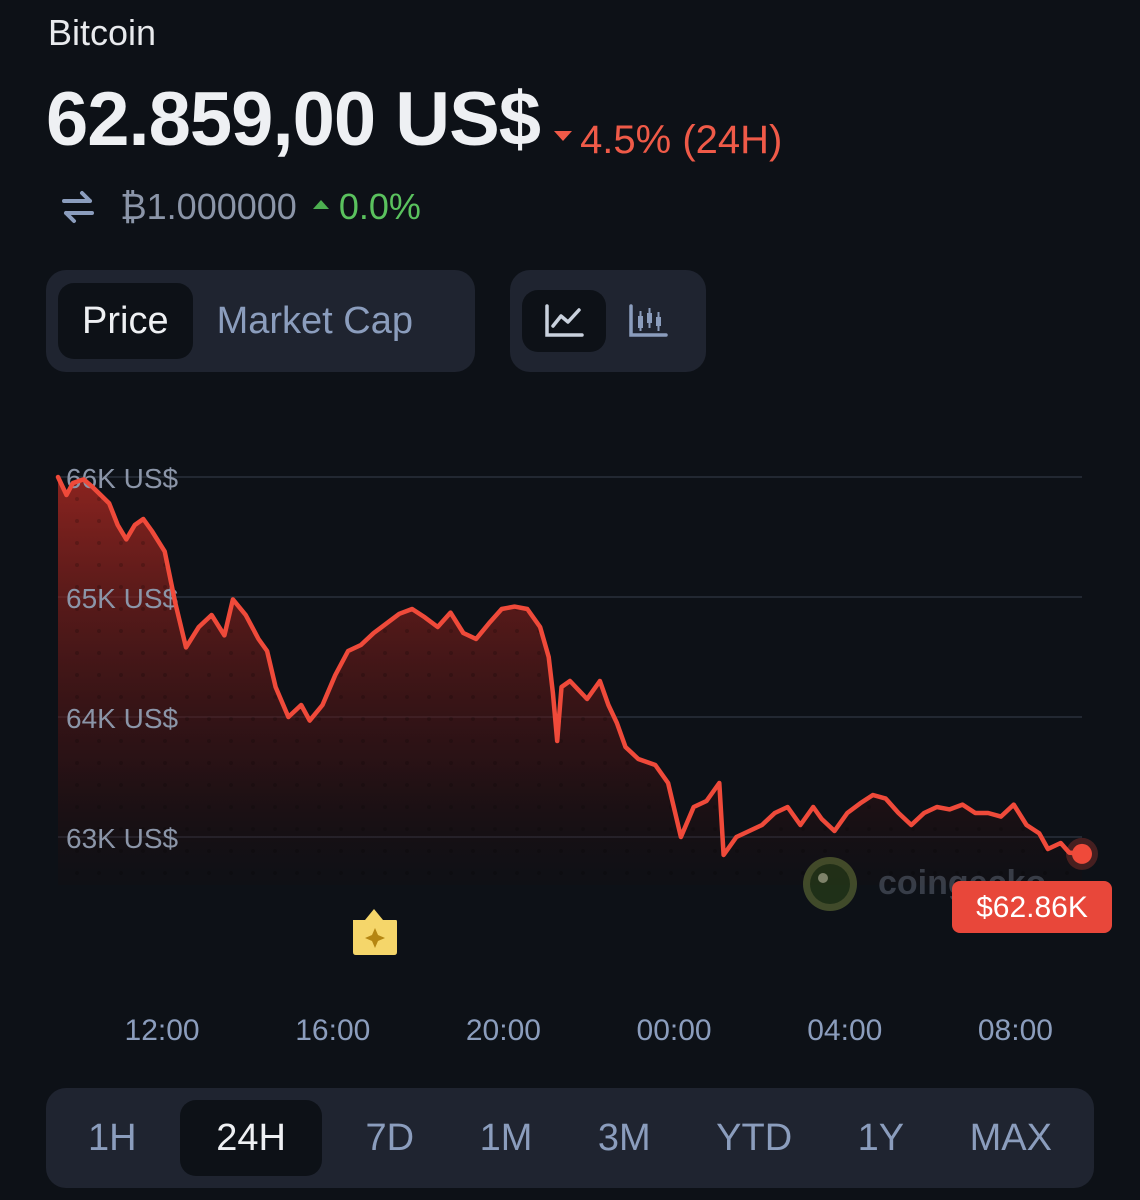  I want to click on x-tick-label: 20:00, so click(503, 1030).